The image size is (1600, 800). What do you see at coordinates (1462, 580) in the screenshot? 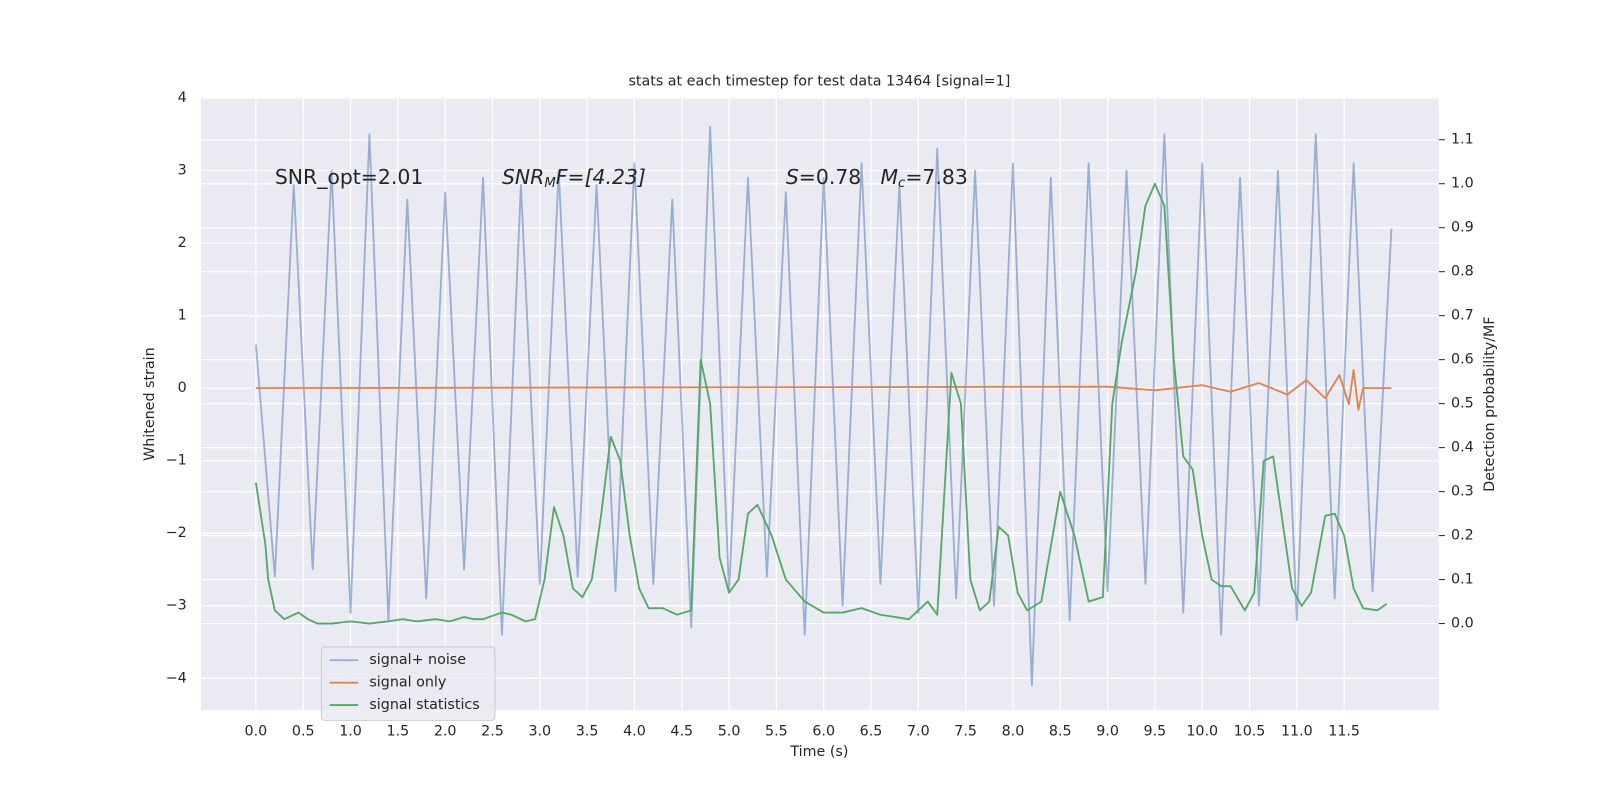
I see `y2-tick-label: 0.1` at bounding box center [1462, 580].